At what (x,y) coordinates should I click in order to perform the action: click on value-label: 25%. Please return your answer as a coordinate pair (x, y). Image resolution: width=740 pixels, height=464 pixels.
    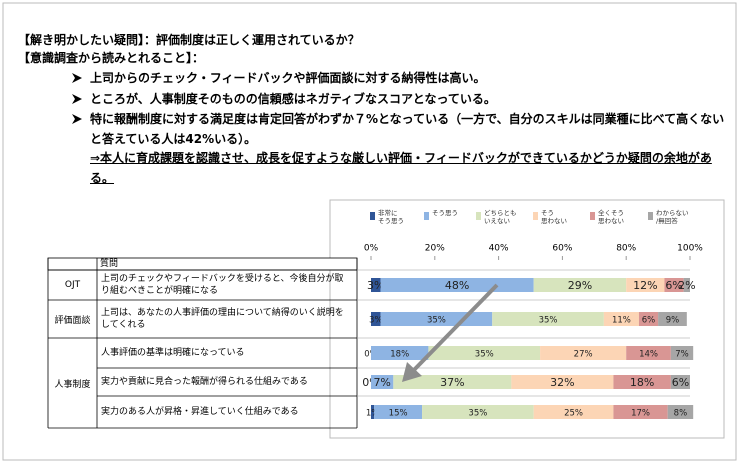
    Looking at the image, I should click on (573, 414).